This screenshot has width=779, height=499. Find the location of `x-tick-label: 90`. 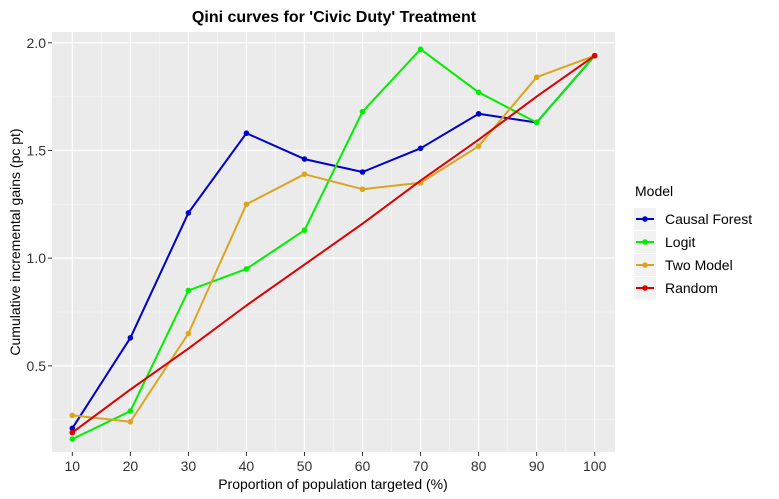

x-tick-label: 90 is located at coordinates (537, 466).